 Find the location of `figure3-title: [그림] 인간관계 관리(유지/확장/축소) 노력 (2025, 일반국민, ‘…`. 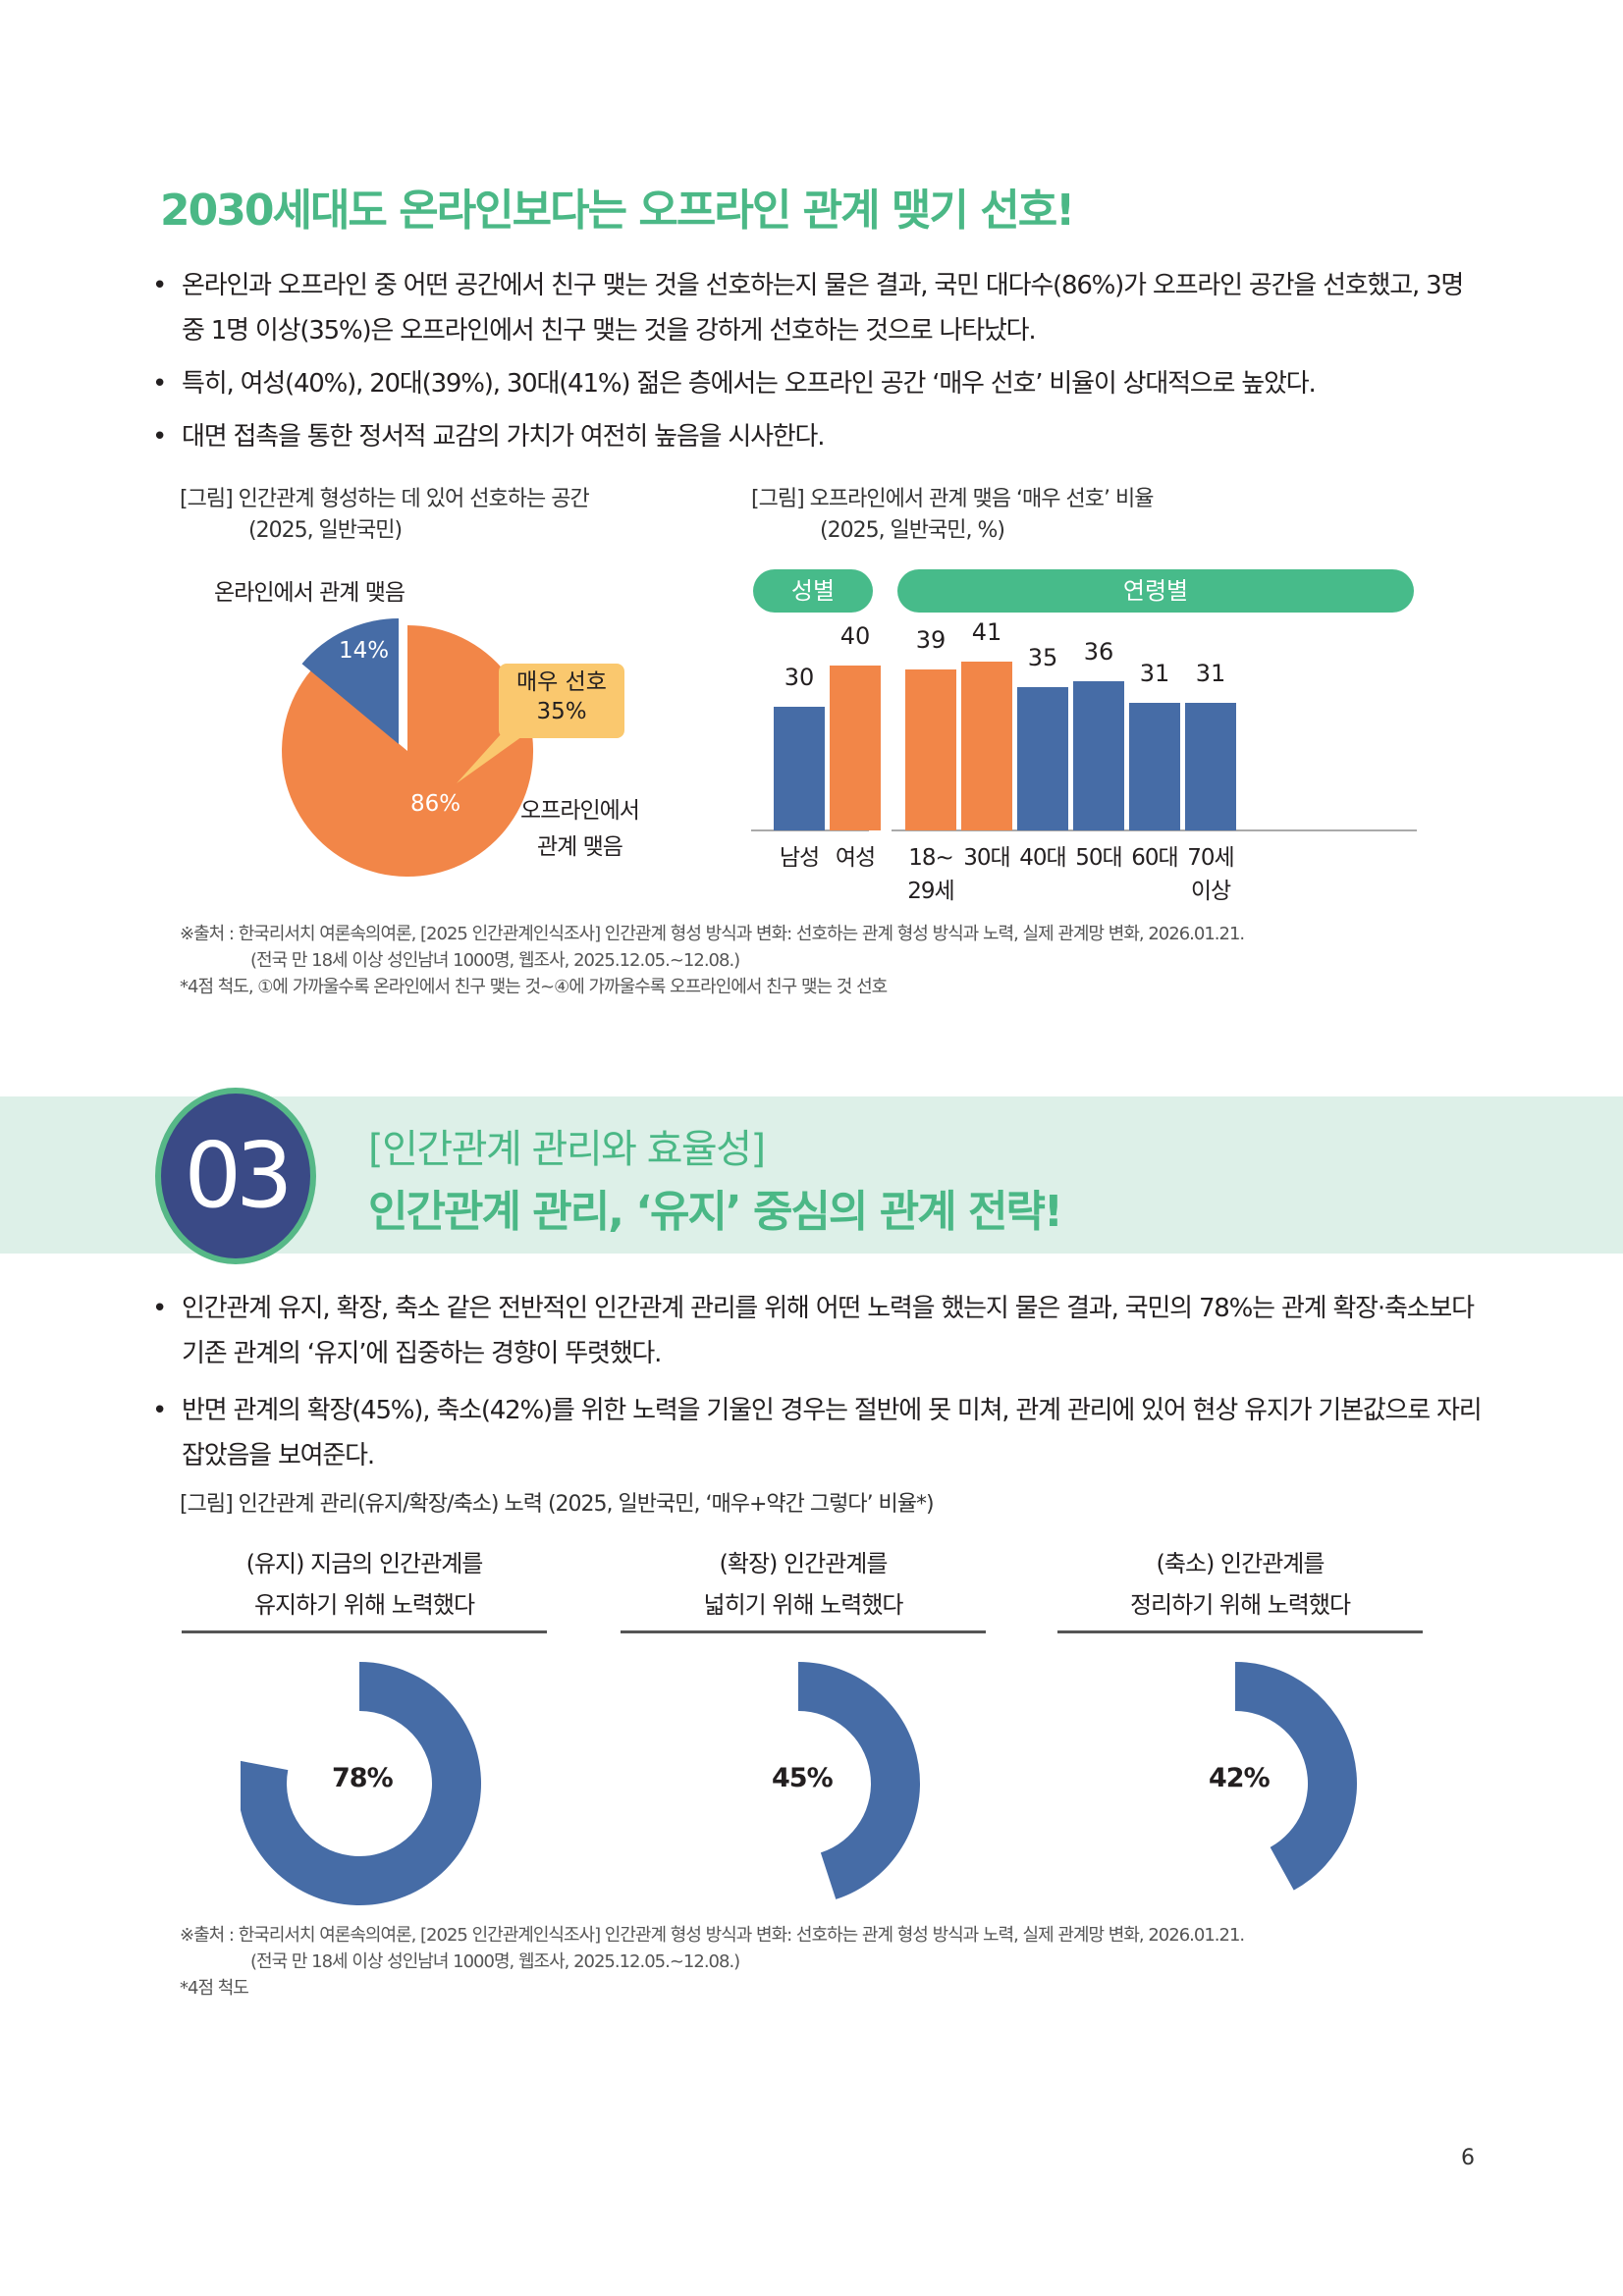

figure3-title: [그림] 인간관계 관리(유지/확장/축소) 노력 (2025, 일반국민, ‘… is located at coordinates (558, 1504).